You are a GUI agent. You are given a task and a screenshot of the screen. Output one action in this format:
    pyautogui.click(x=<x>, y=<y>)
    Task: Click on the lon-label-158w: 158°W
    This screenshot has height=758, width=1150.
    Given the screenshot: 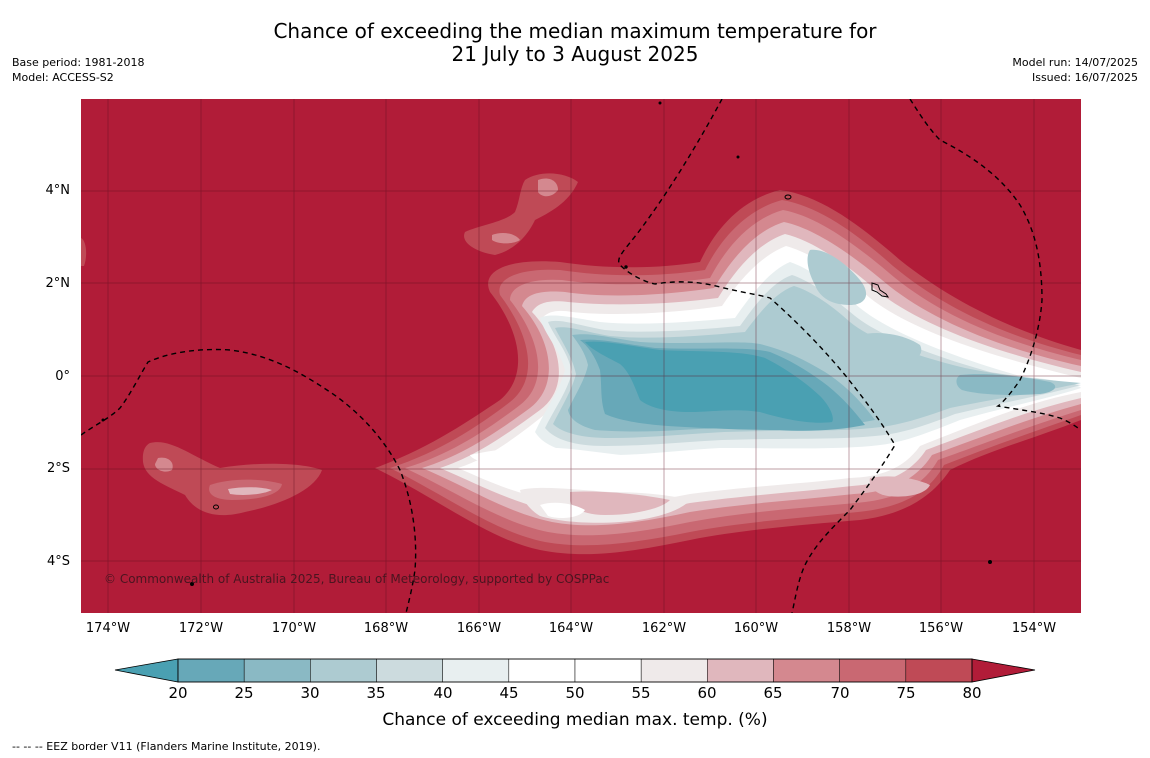 What is the action you would take?
    pyautogui.click(x=849, y=628)
    